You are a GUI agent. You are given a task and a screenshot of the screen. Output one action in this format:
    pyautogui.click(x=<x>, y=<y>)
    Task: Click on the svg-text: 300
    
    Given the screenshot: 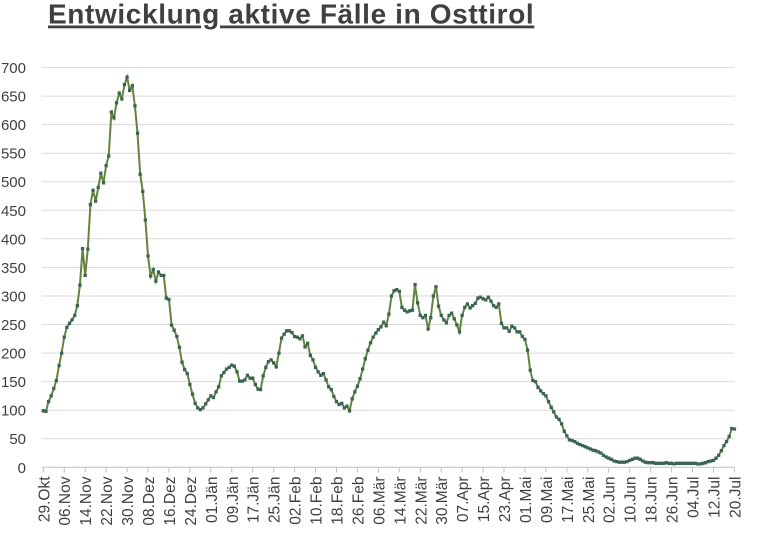 What is the action you would take?
    pyautogui.click(x=13, y=297)
    